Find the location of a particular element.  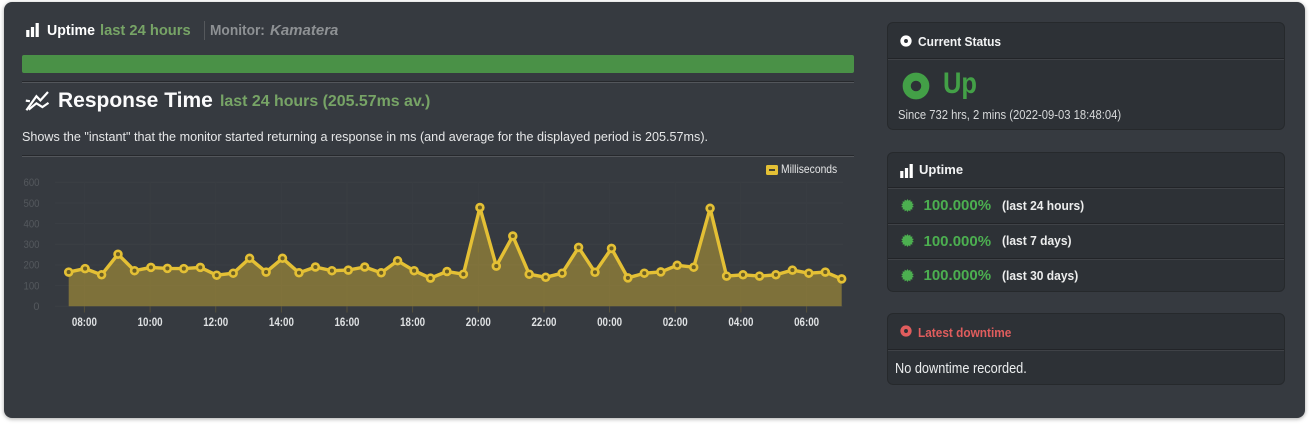

svg-text: 500 is located at coordinates (32, 204).